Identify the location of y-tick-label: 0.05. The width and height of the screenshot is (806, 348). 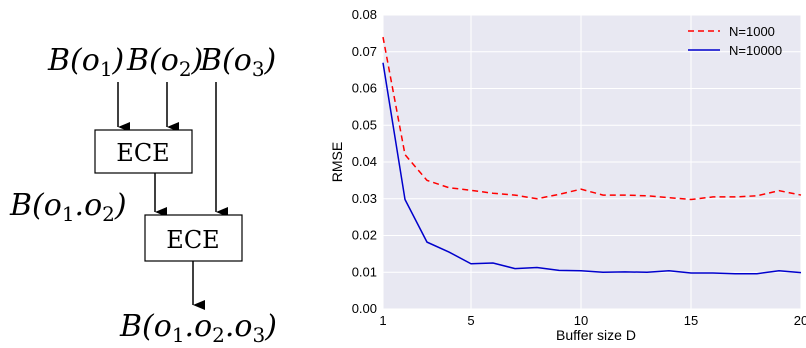
(364, 124).